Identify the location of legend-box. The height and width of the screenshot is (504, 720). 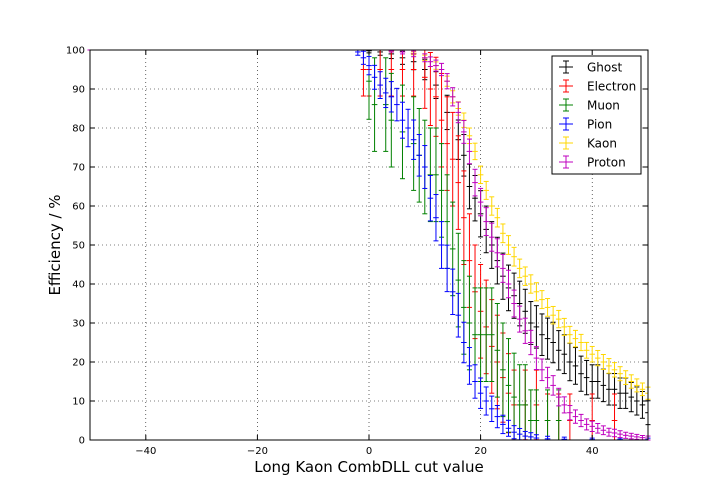
(596, 115).